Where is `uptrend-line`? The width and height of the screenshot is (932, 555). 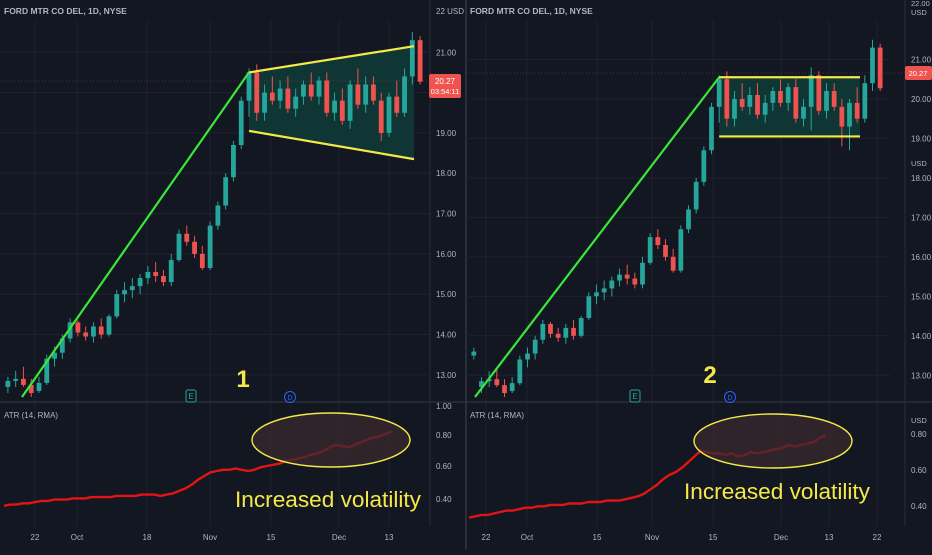 uptrend-line is located at coordinates (135, 234).